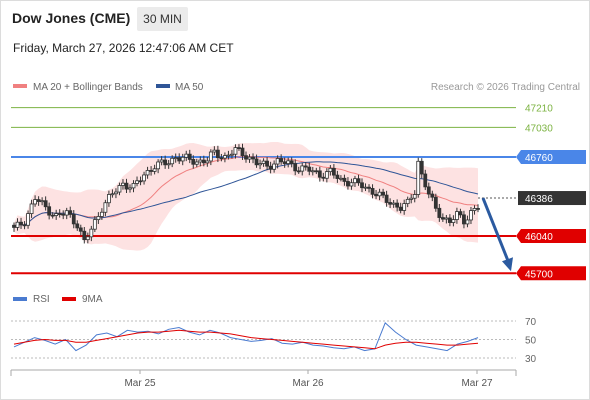 The width and height of the screenshot is (590, 400). I want to click on rsi-layer: 70 50 30, so click(274, 341).